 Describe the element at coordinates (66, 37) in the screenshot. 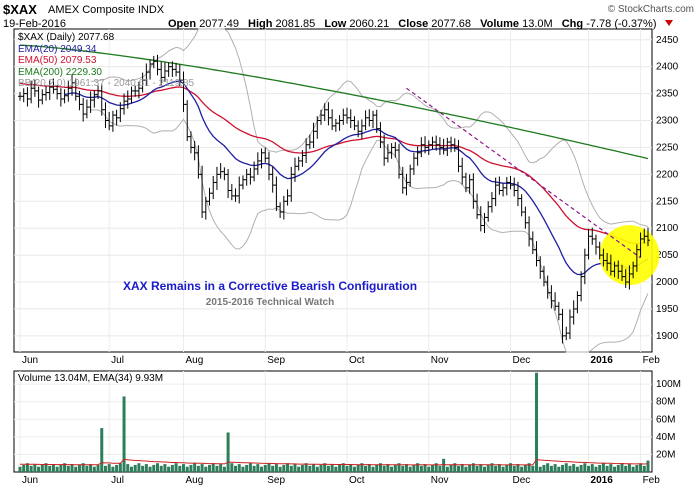

I see `legend-item: $XAX (Daily) 2077.68` at that location.